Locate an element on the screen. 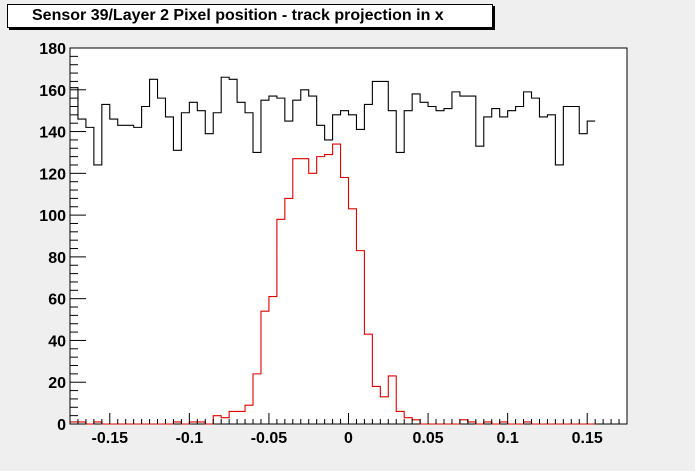 The image size is (696, 472). y-tick-label: 140 is located at coordinates (52, 133).